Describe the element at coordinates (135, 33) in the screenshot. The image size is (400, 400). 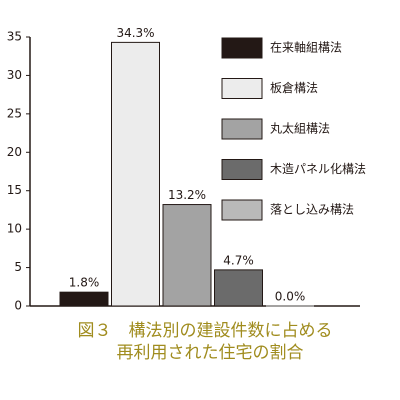
I see `value-label: 34.3%` at that location.